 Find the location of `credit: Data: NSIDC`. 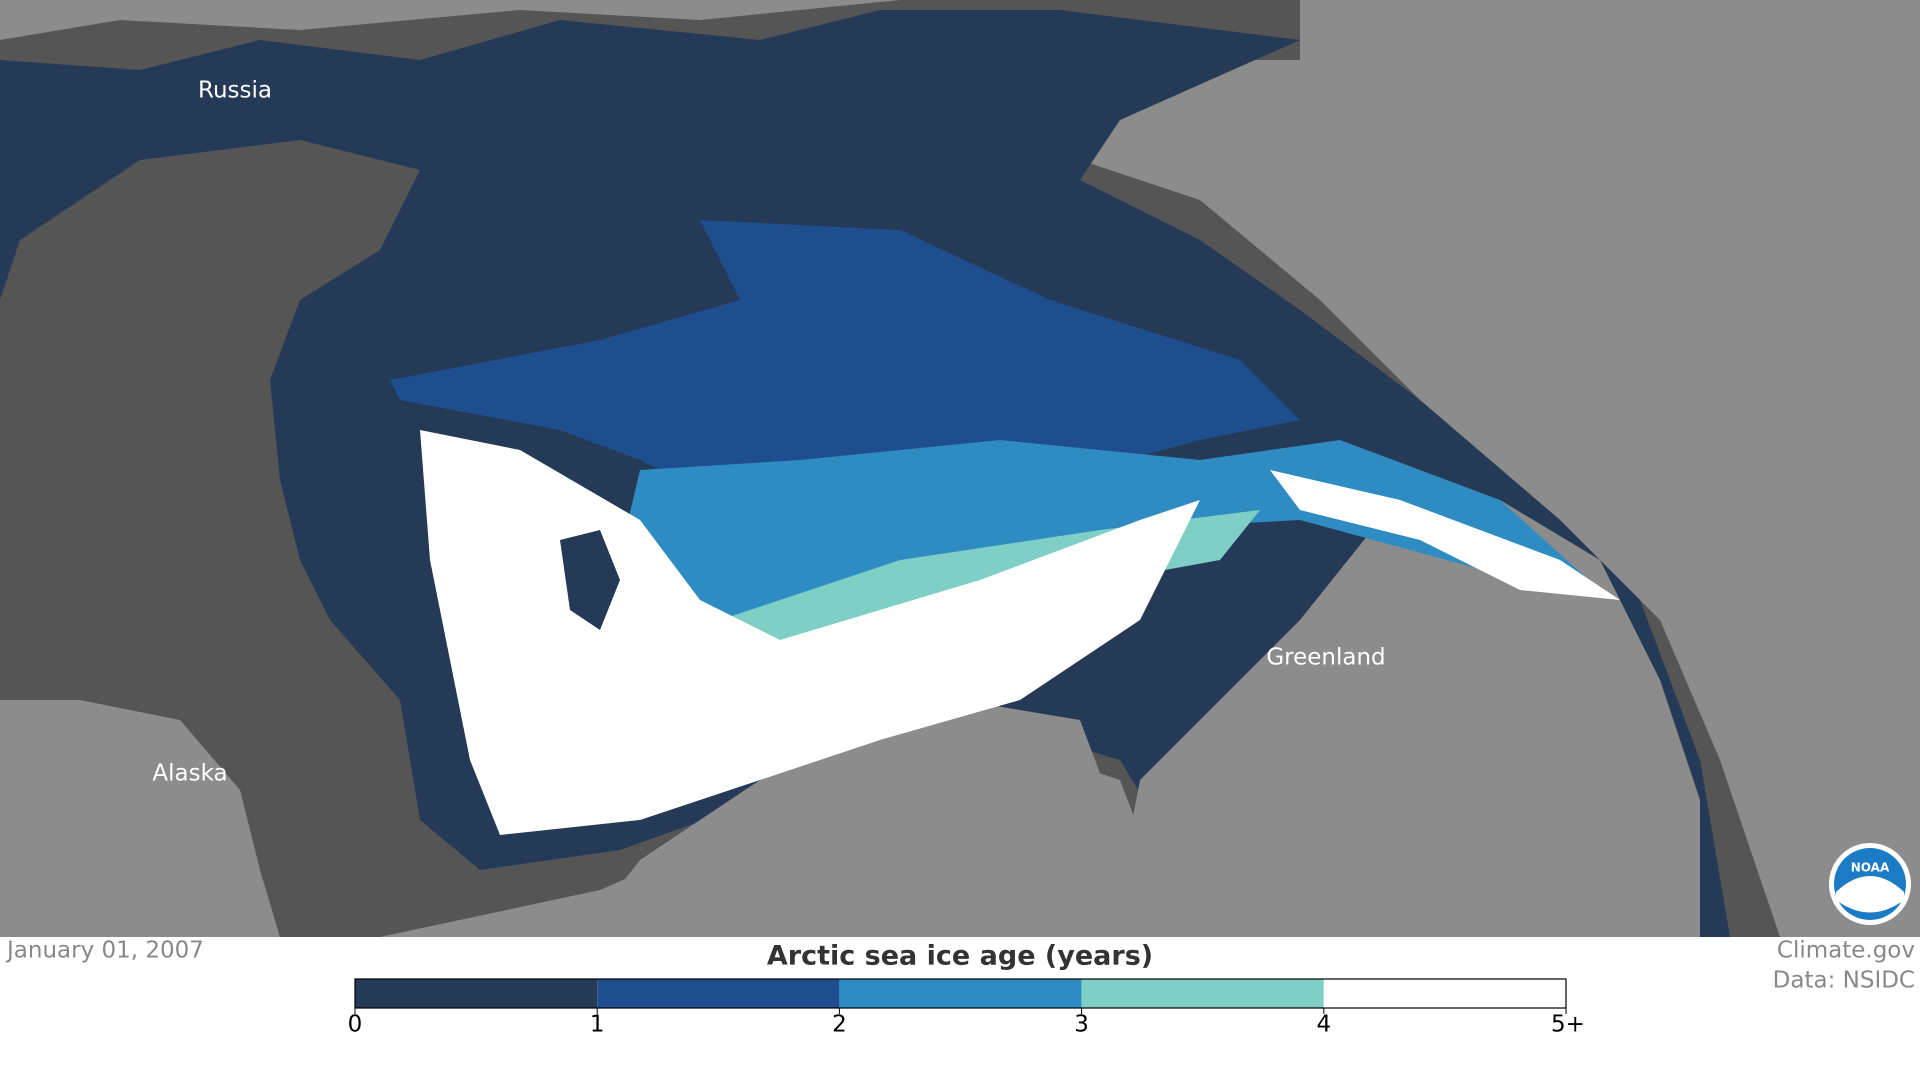

credit: Data: NSIDC is located at coordinates (1844, 981).